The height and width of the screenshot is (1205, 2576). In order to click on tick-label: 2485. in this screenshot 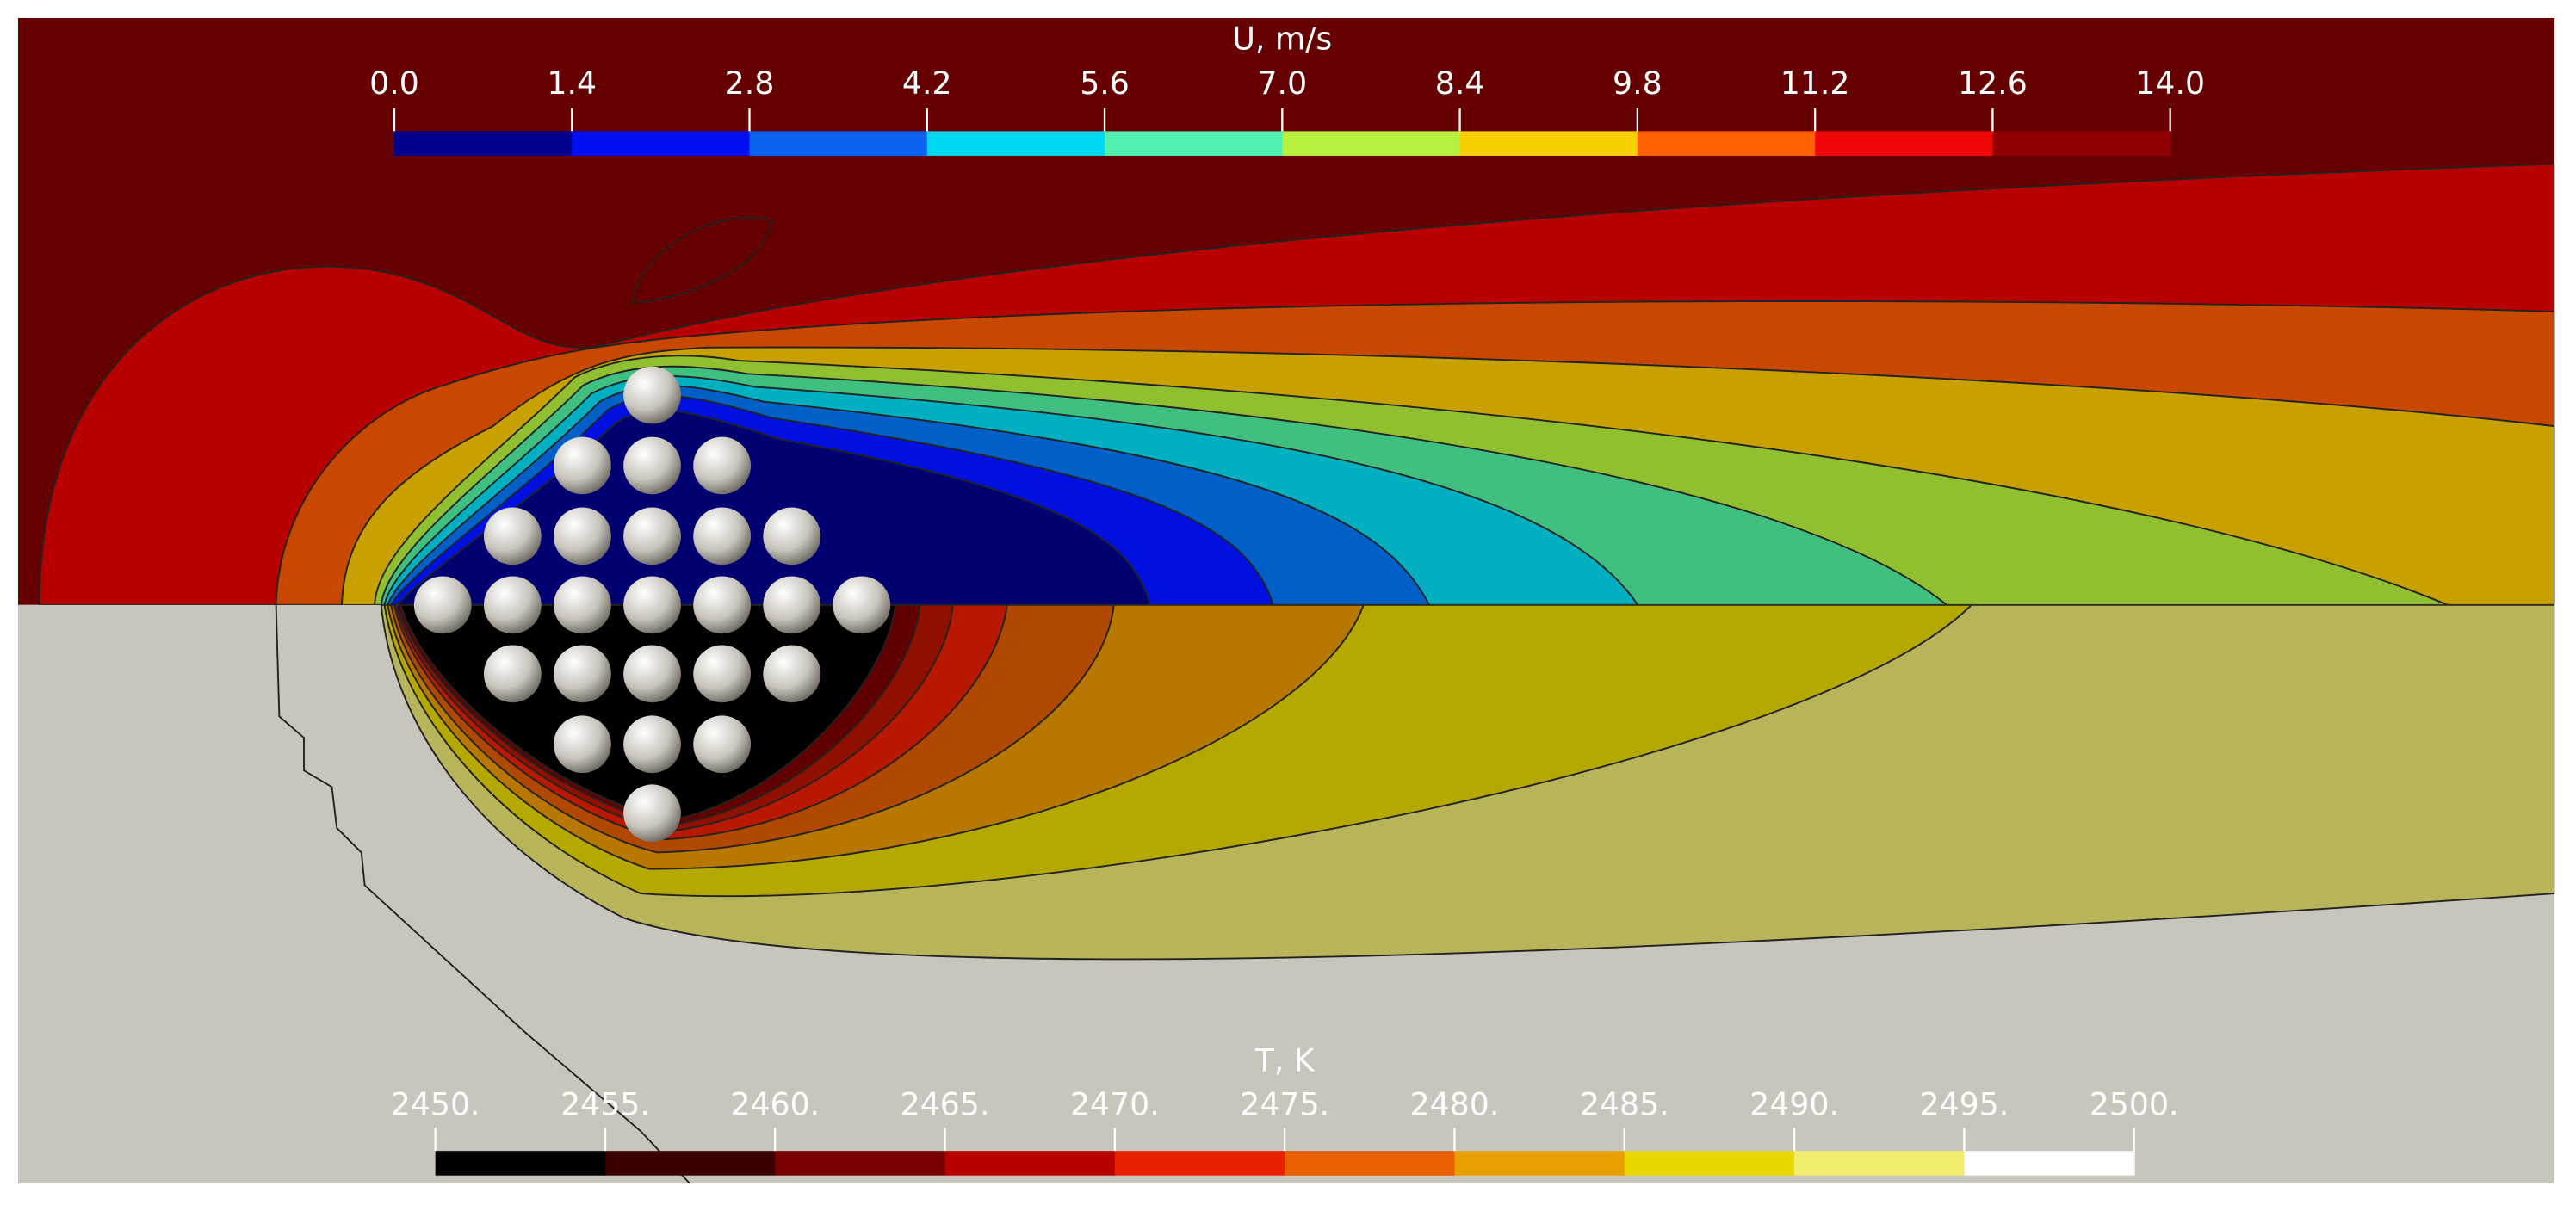, I will do `click(1624, 1104)`.